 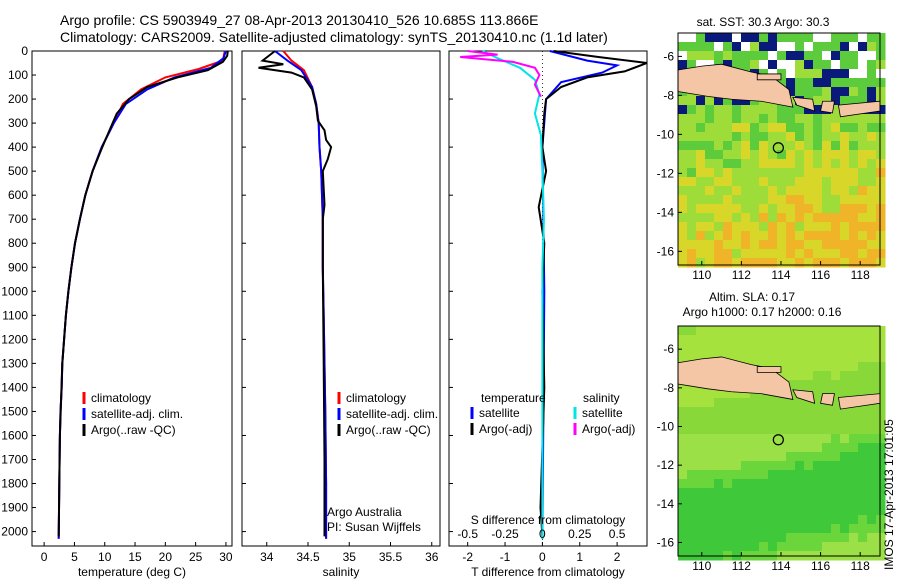 What do you see at coordinates (18, 195) in the screenshot?
I see `y-tick-label: 600` at bounding box center [18, 195].